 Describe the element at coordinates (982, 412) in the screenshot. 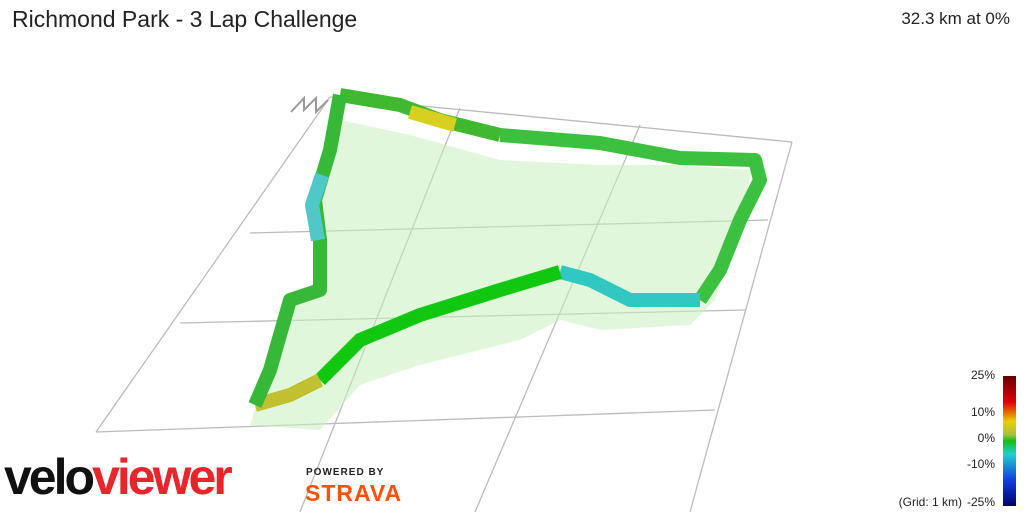

I see `scale-label: 10%` at that location.